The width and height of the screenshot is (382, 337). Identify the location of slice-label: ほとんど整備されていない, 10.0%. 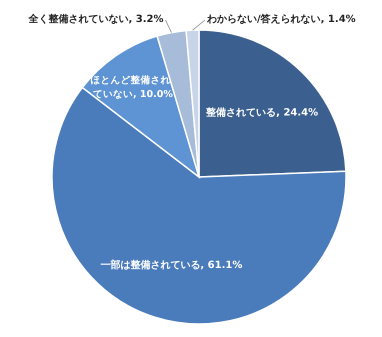
(132, 87).